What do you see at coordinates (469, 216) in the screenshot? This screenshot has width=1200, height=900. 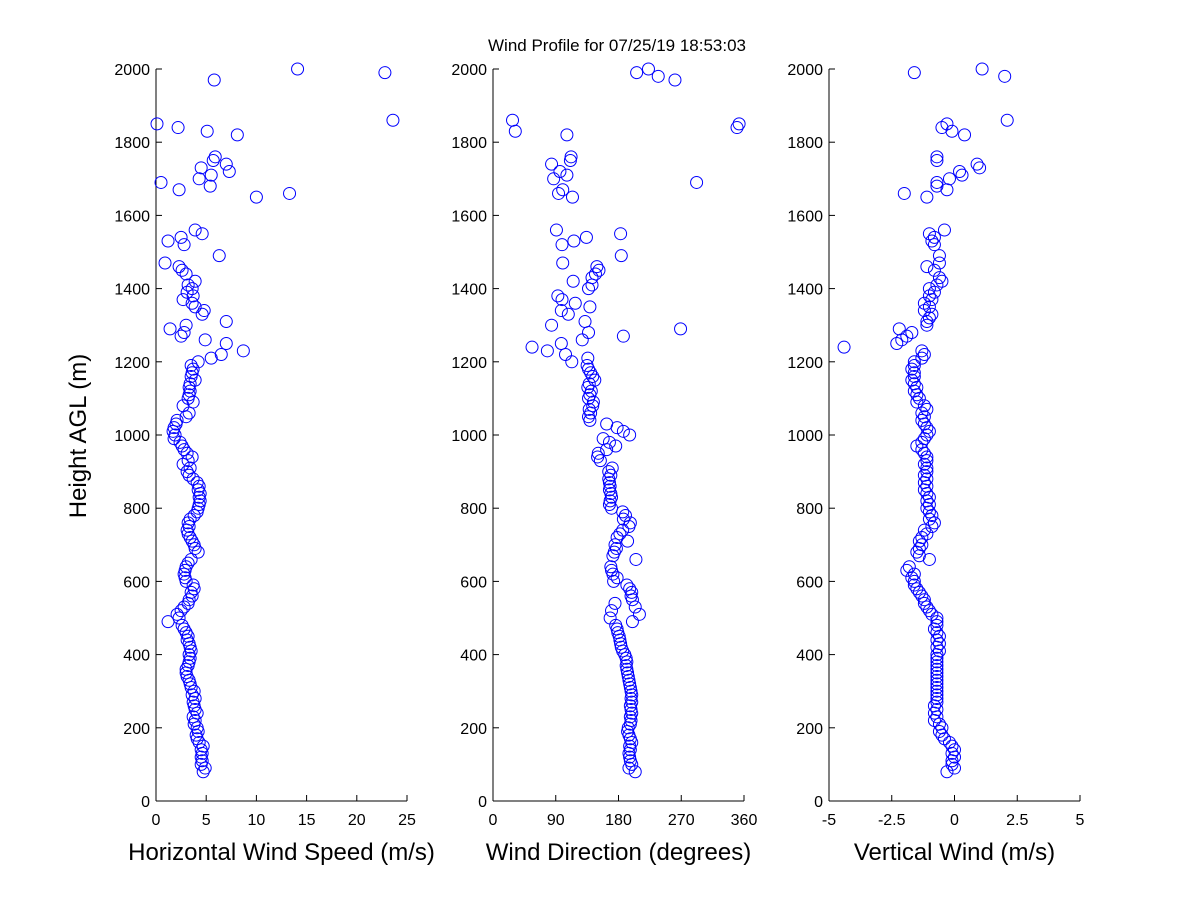 I see `y-tick-label: 1600` at bounding box center [469, 216].